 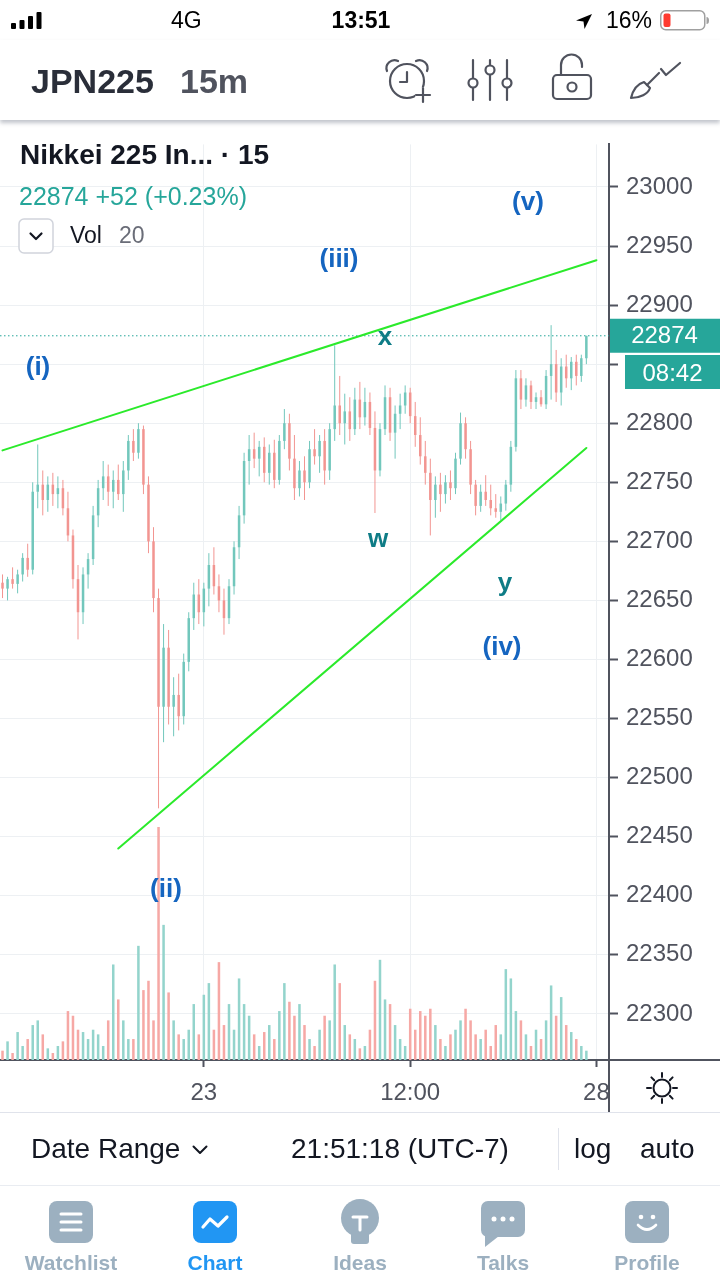 I want to click on y-tick-label: 22300, so click(x=659, y=1012).